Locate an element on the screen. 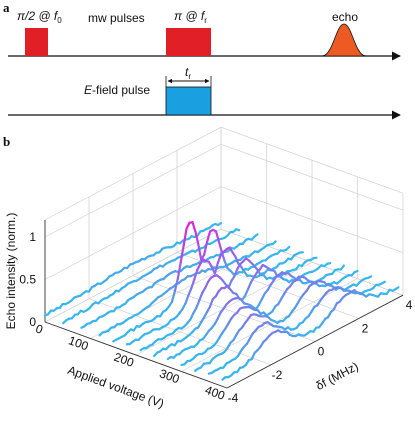  voltage-tick-label: 300 is located at coordinates (170, 376).